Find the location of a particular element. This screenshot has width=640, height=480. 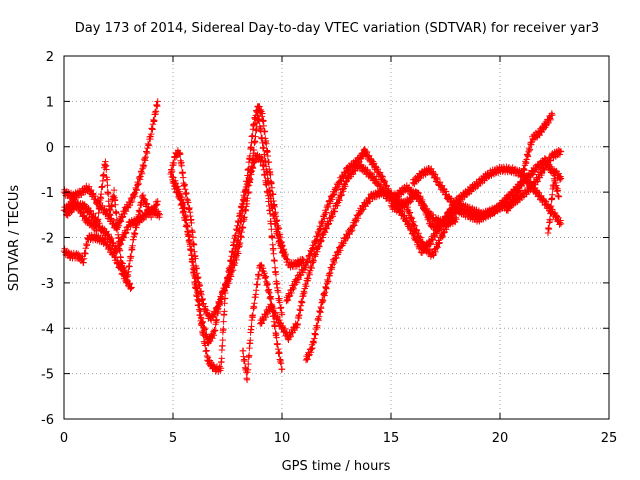

x-tick-label: 15 is located at coordinates (391, 438).